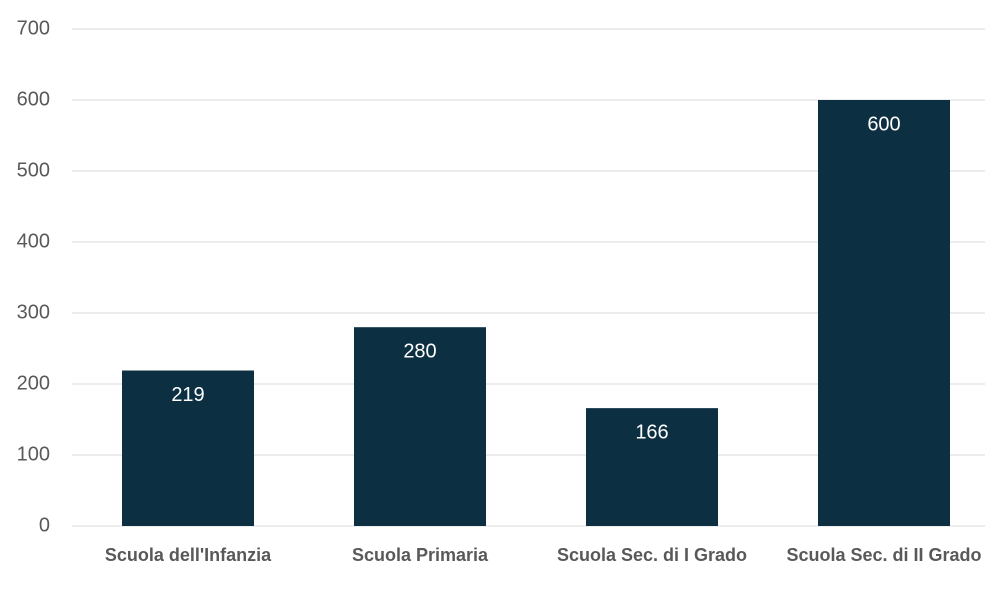 This screenshot has width=986, height=594. What do you see at coordinates (419, 351) in the screenshot?
I see `data-label: 280` at bounding box center [419, 351].